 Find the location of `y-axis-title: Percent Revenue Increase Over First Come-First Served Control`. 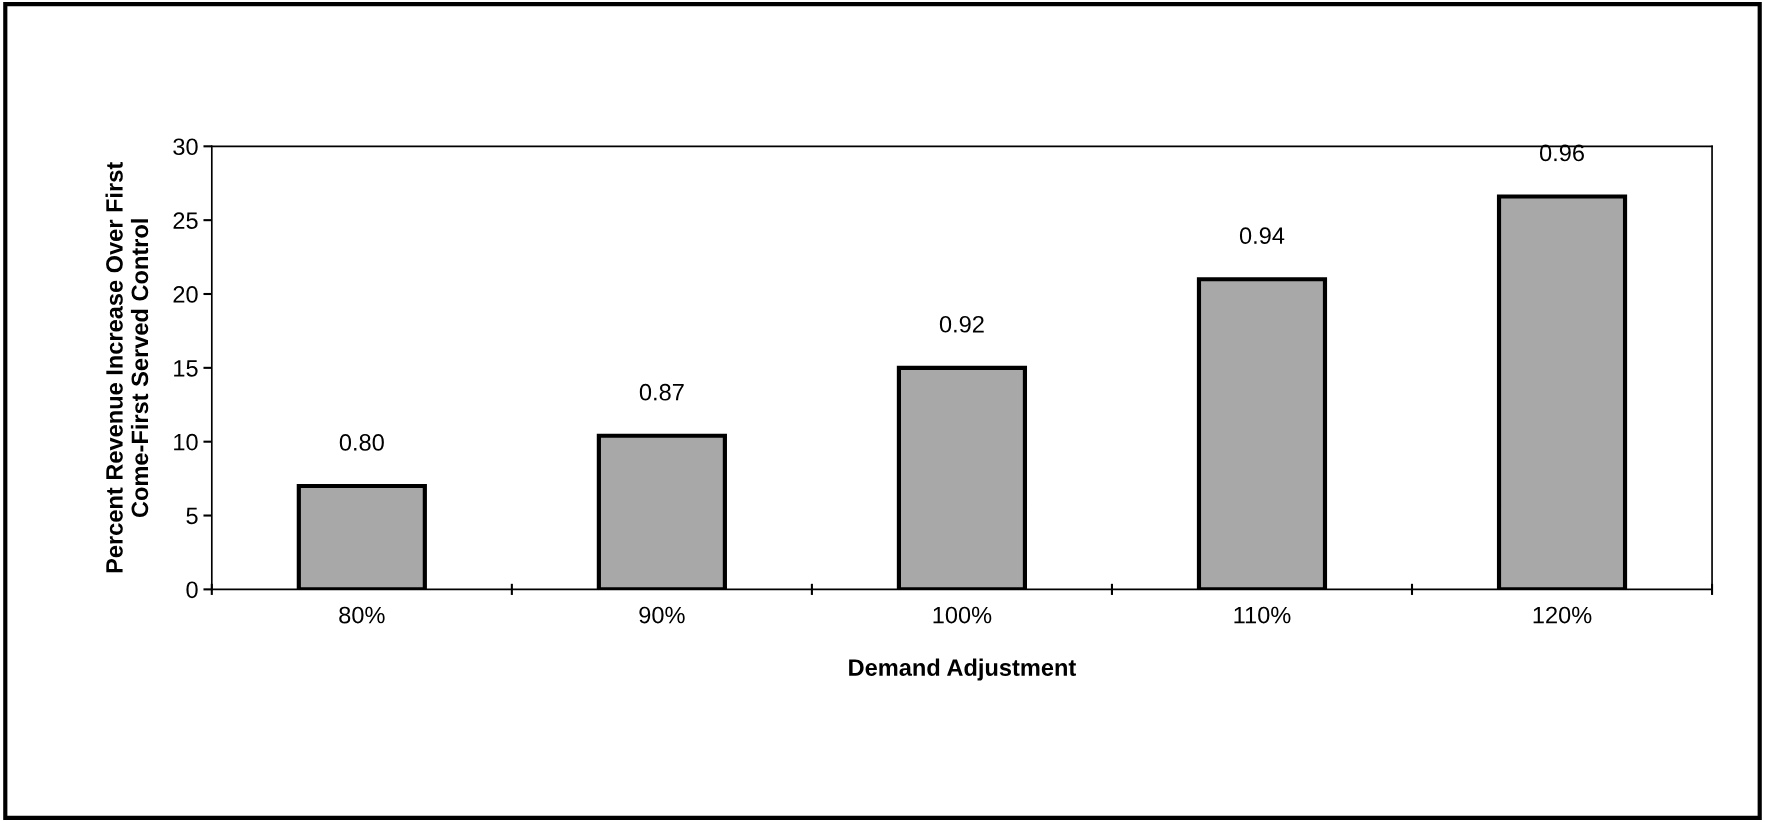

y-axis-title: Percent Revenue Increase Over First Come-First Served Control is located at coordinates (127, 367).